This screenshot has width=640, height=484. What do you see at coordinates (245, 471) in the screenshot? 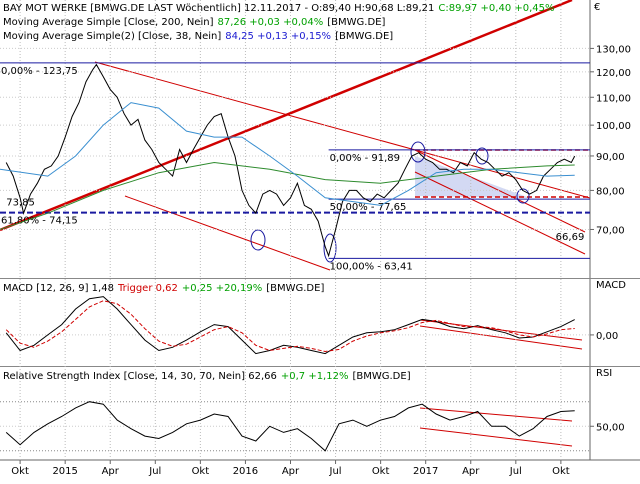
I see `x-tick-label: 2016` at bounding box center [245, 471].